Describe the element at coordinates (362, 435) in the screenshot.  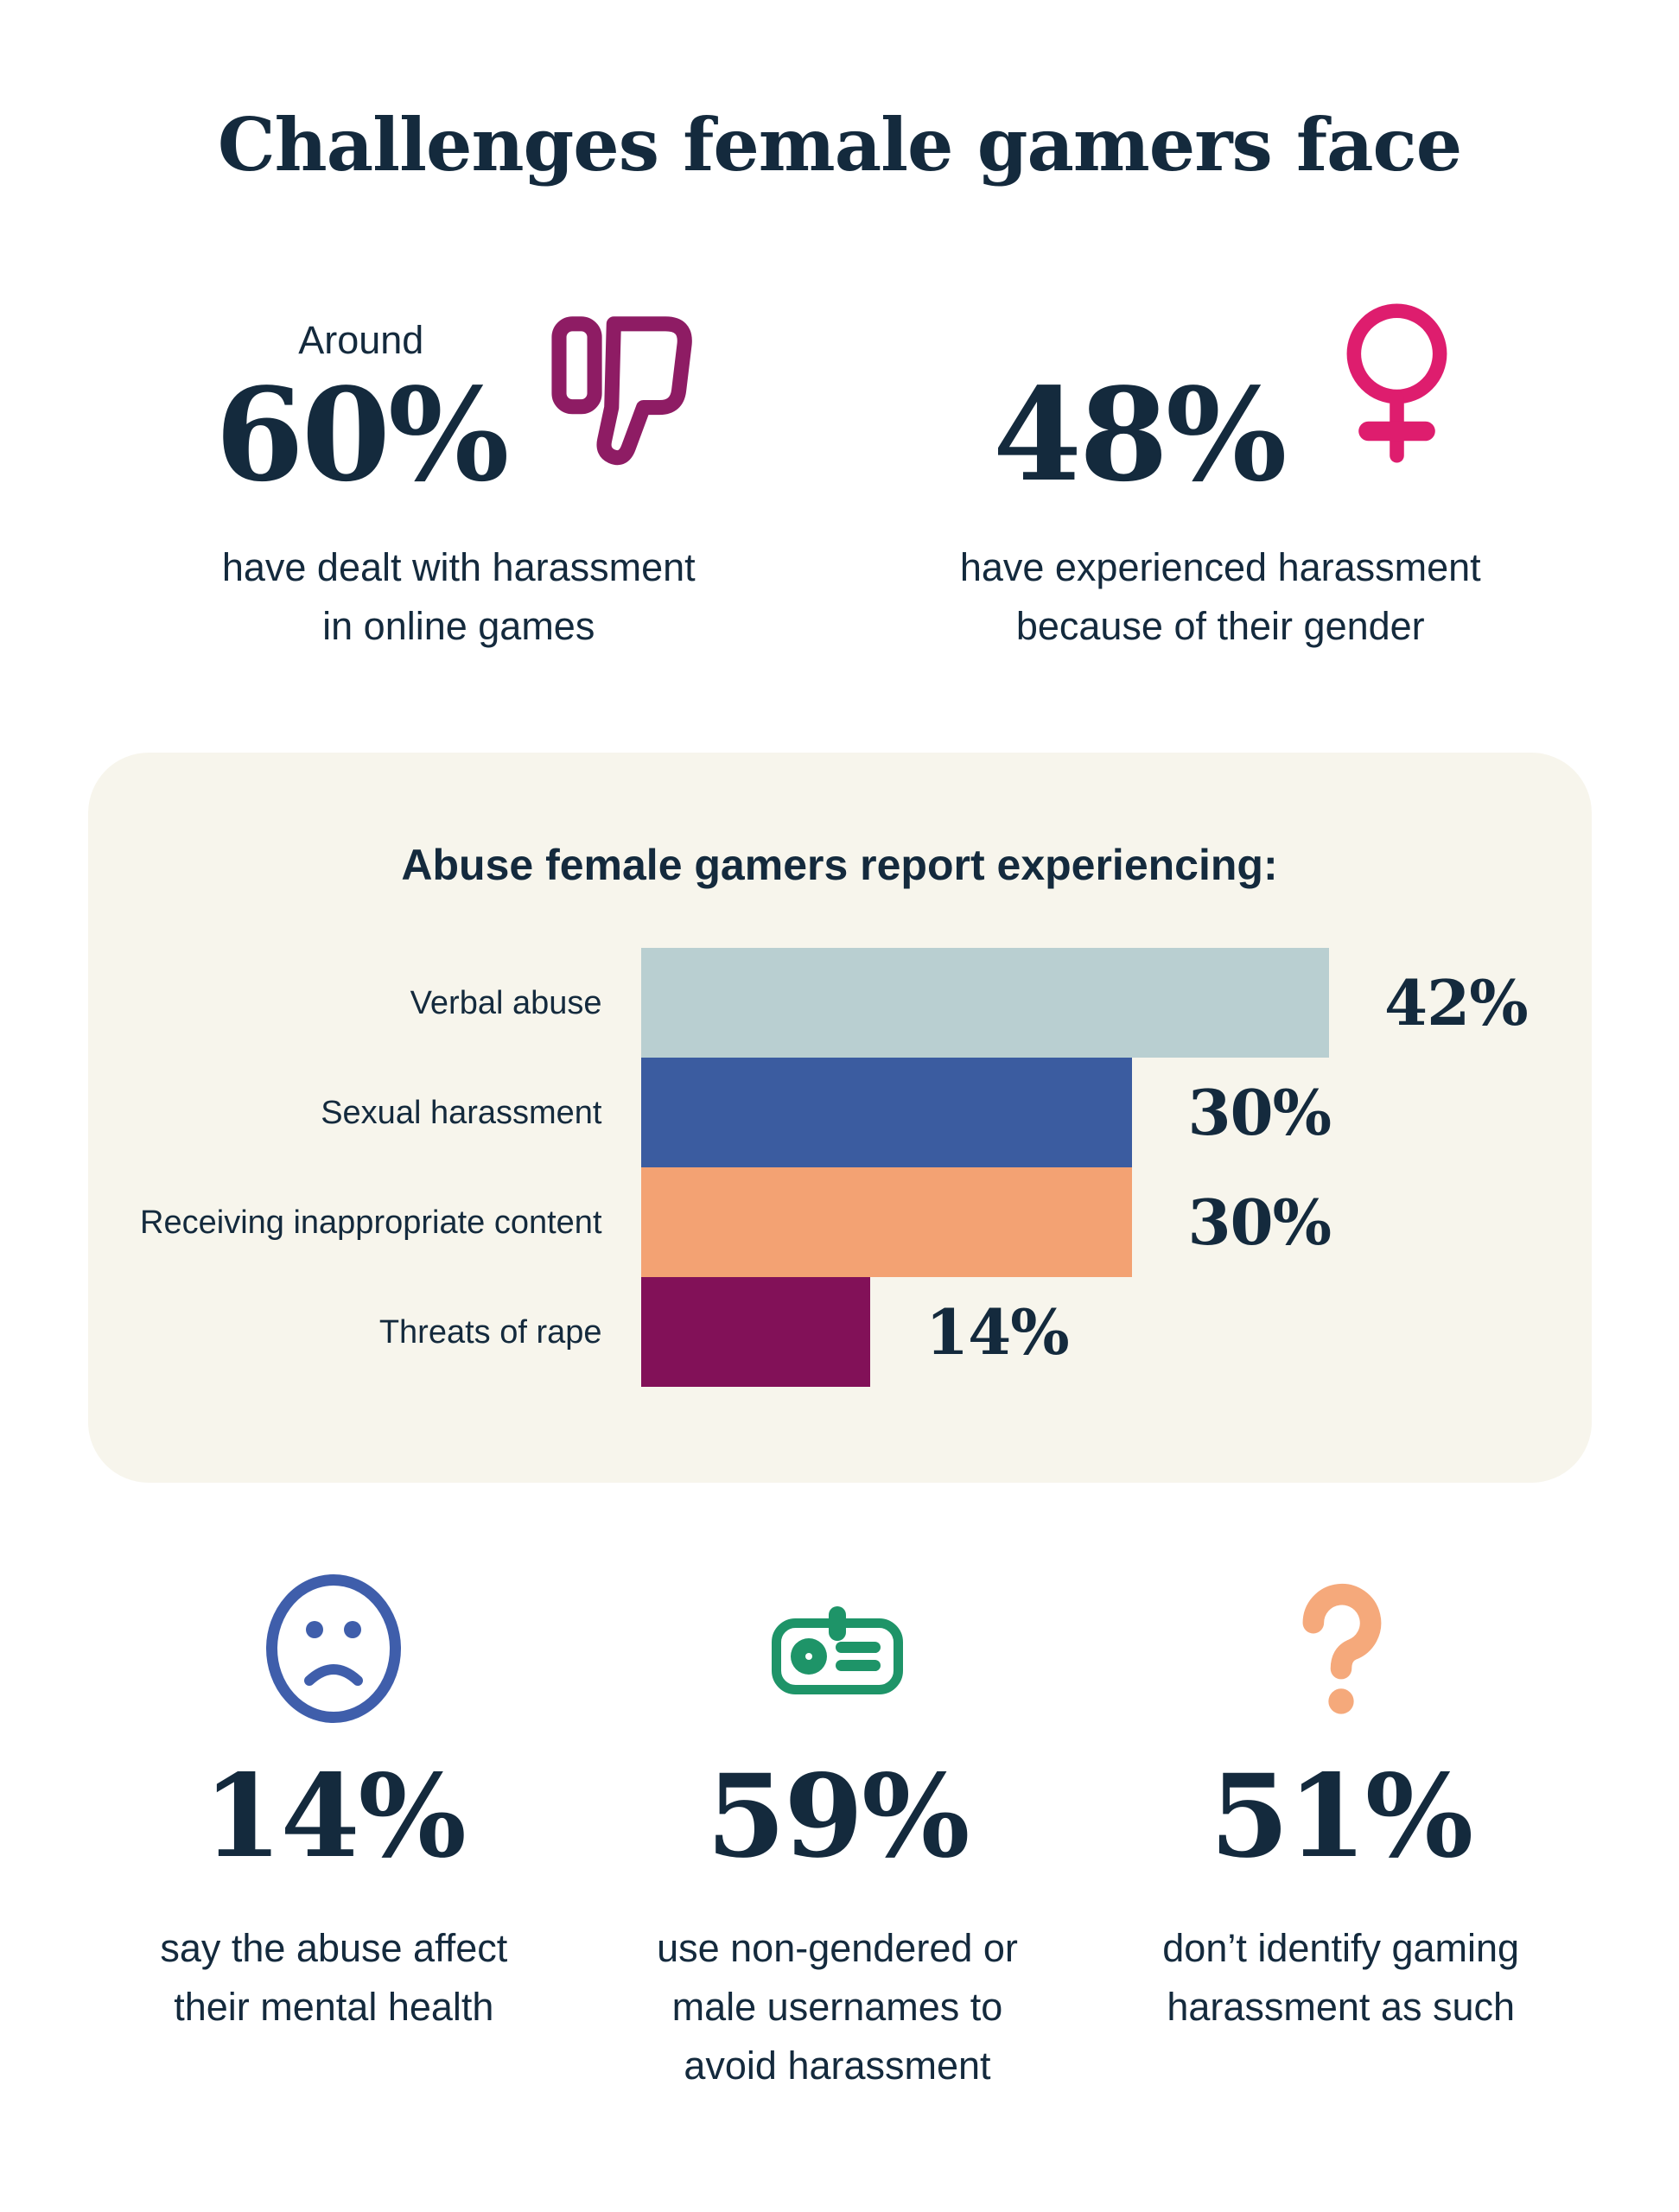
I see `stat-value-60: 60%` at that location.